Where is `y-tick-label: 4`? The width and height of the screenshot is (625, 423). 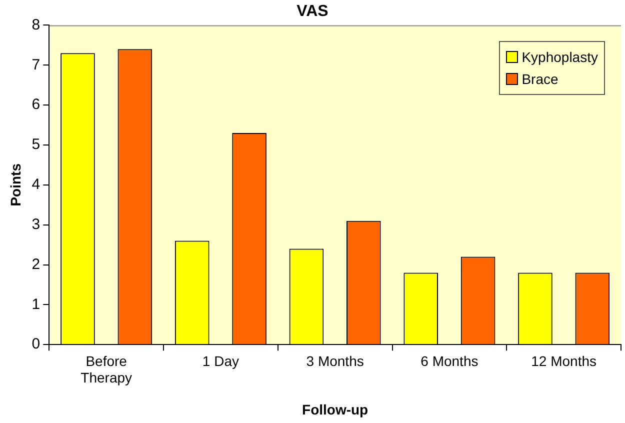 y-tick-label: 4 is located at coordinates (36, 185).